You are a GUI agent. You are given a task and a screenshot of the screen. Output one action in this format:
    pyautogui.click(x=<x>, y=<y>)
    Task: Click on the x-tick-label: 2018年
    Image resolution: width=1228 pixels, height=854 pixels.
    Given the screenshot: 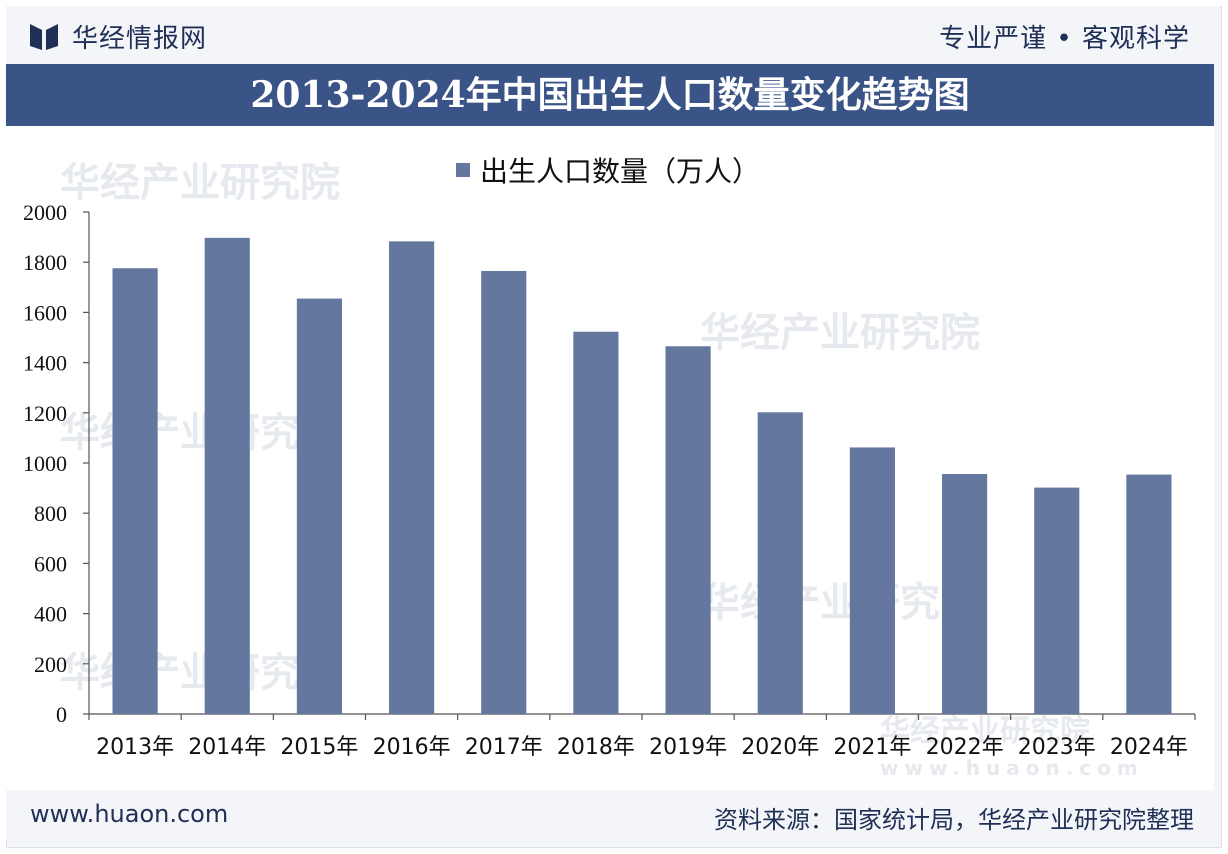 What is the action you would take?
    pyautogui.click(x=596, y=747)
    